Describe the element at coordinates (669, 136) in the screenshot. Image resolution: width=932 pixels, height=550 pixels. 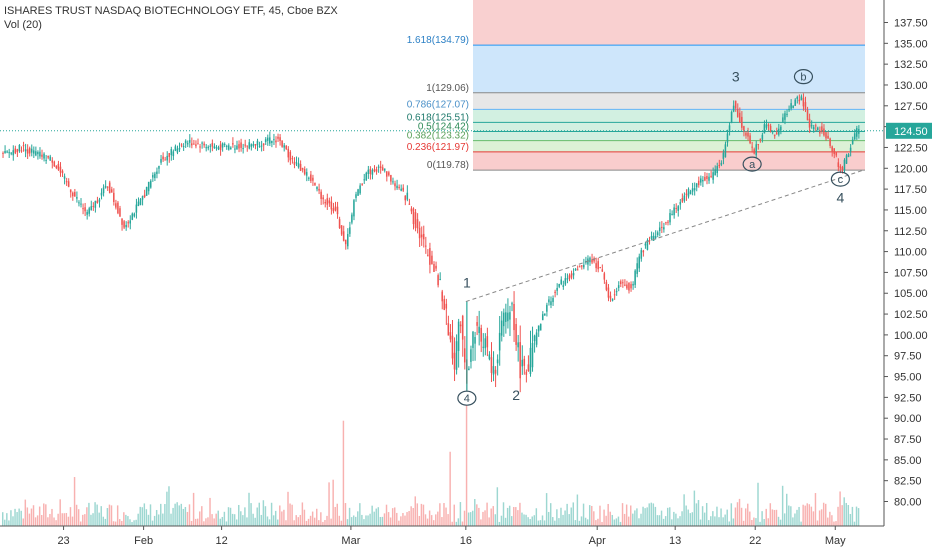
I see `fib-zone-0.382` at that location.